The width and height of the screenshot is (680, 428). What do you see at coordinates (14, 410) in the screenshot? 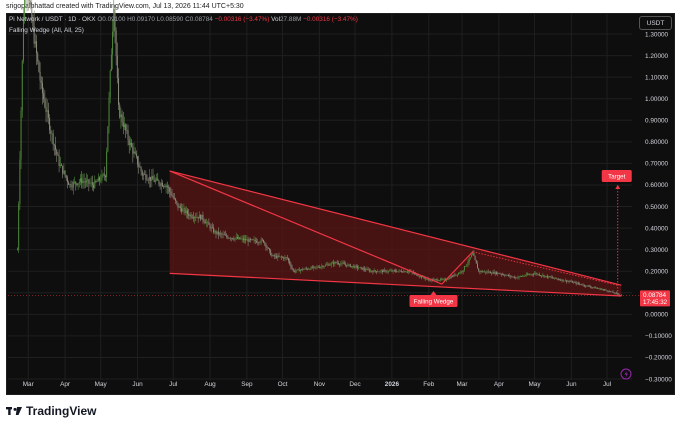
I see `tradingview-logo-icon` at bounding box center [14, 410].